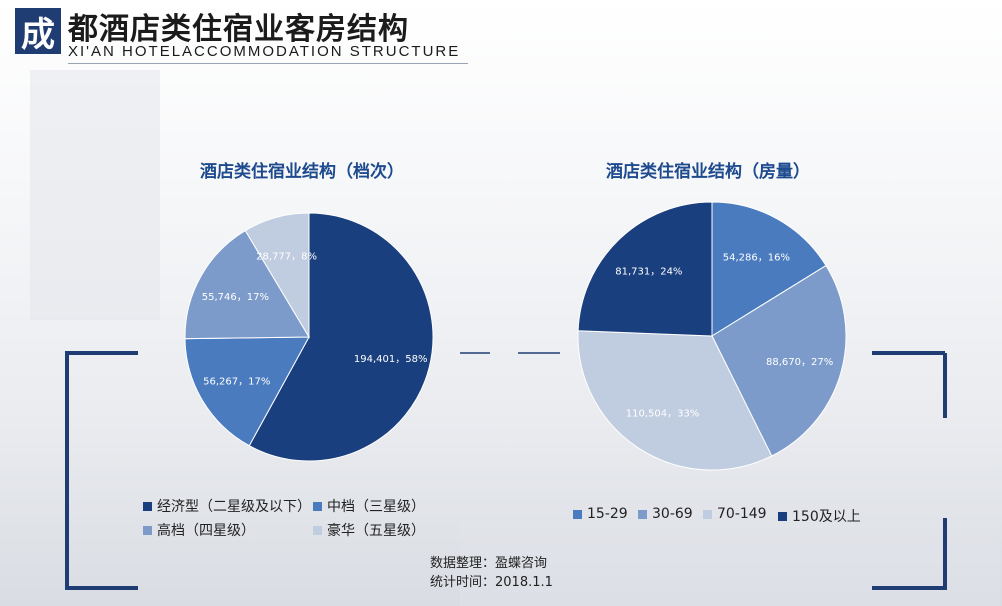  Describe the element at coordinates (799, 362) in the screenshot. I see `rooms-slice-label-1: 88,670，27%` at that location.